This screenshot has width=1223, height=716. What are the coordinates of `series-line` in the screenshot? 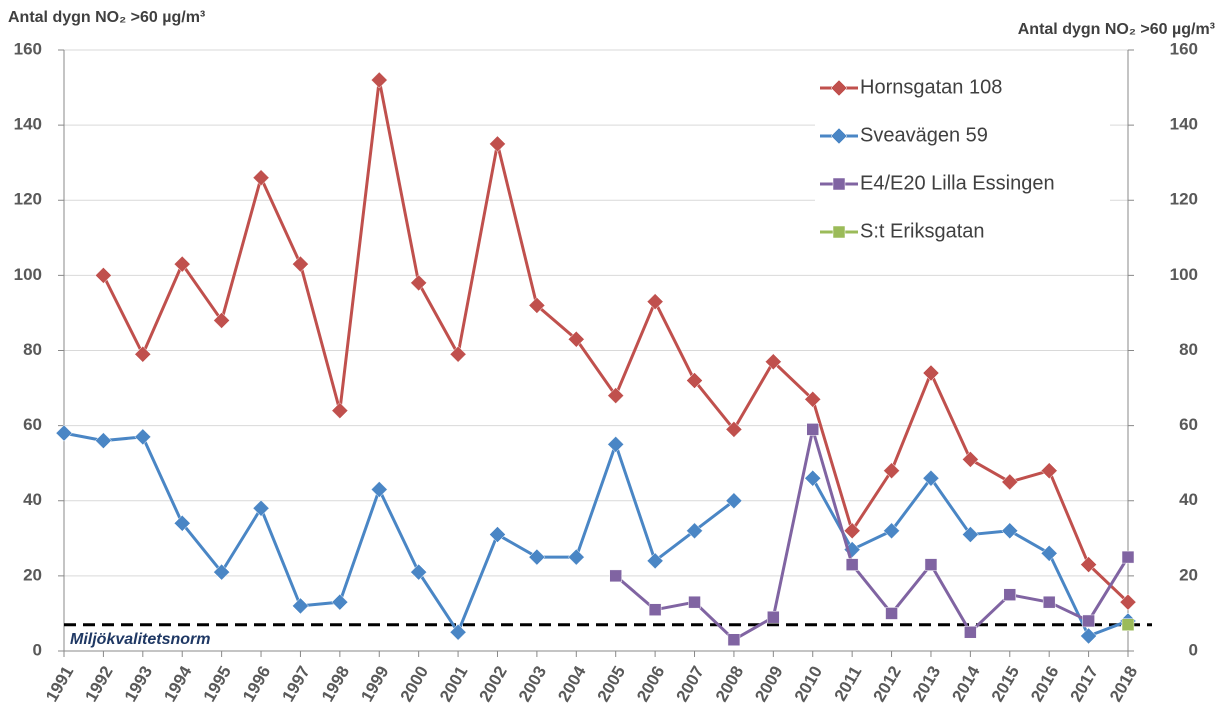 It's located at (872, 534).